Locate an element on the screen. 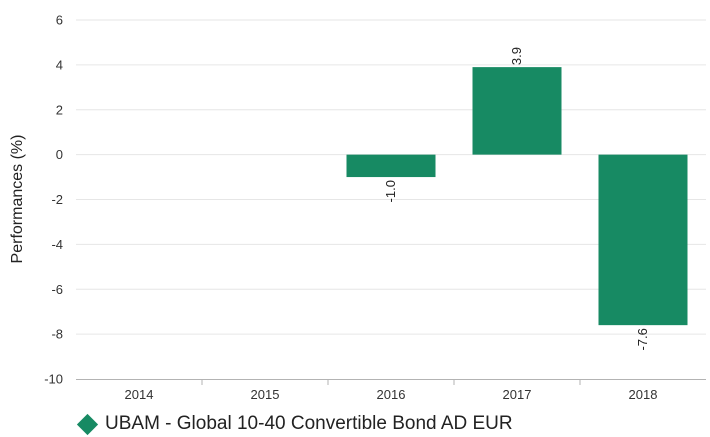 The height and width of the screenshot is (437, 710). x-axis-ticks: 2014 2015 2016 2017 2018 is located at coordinates (391, 394).